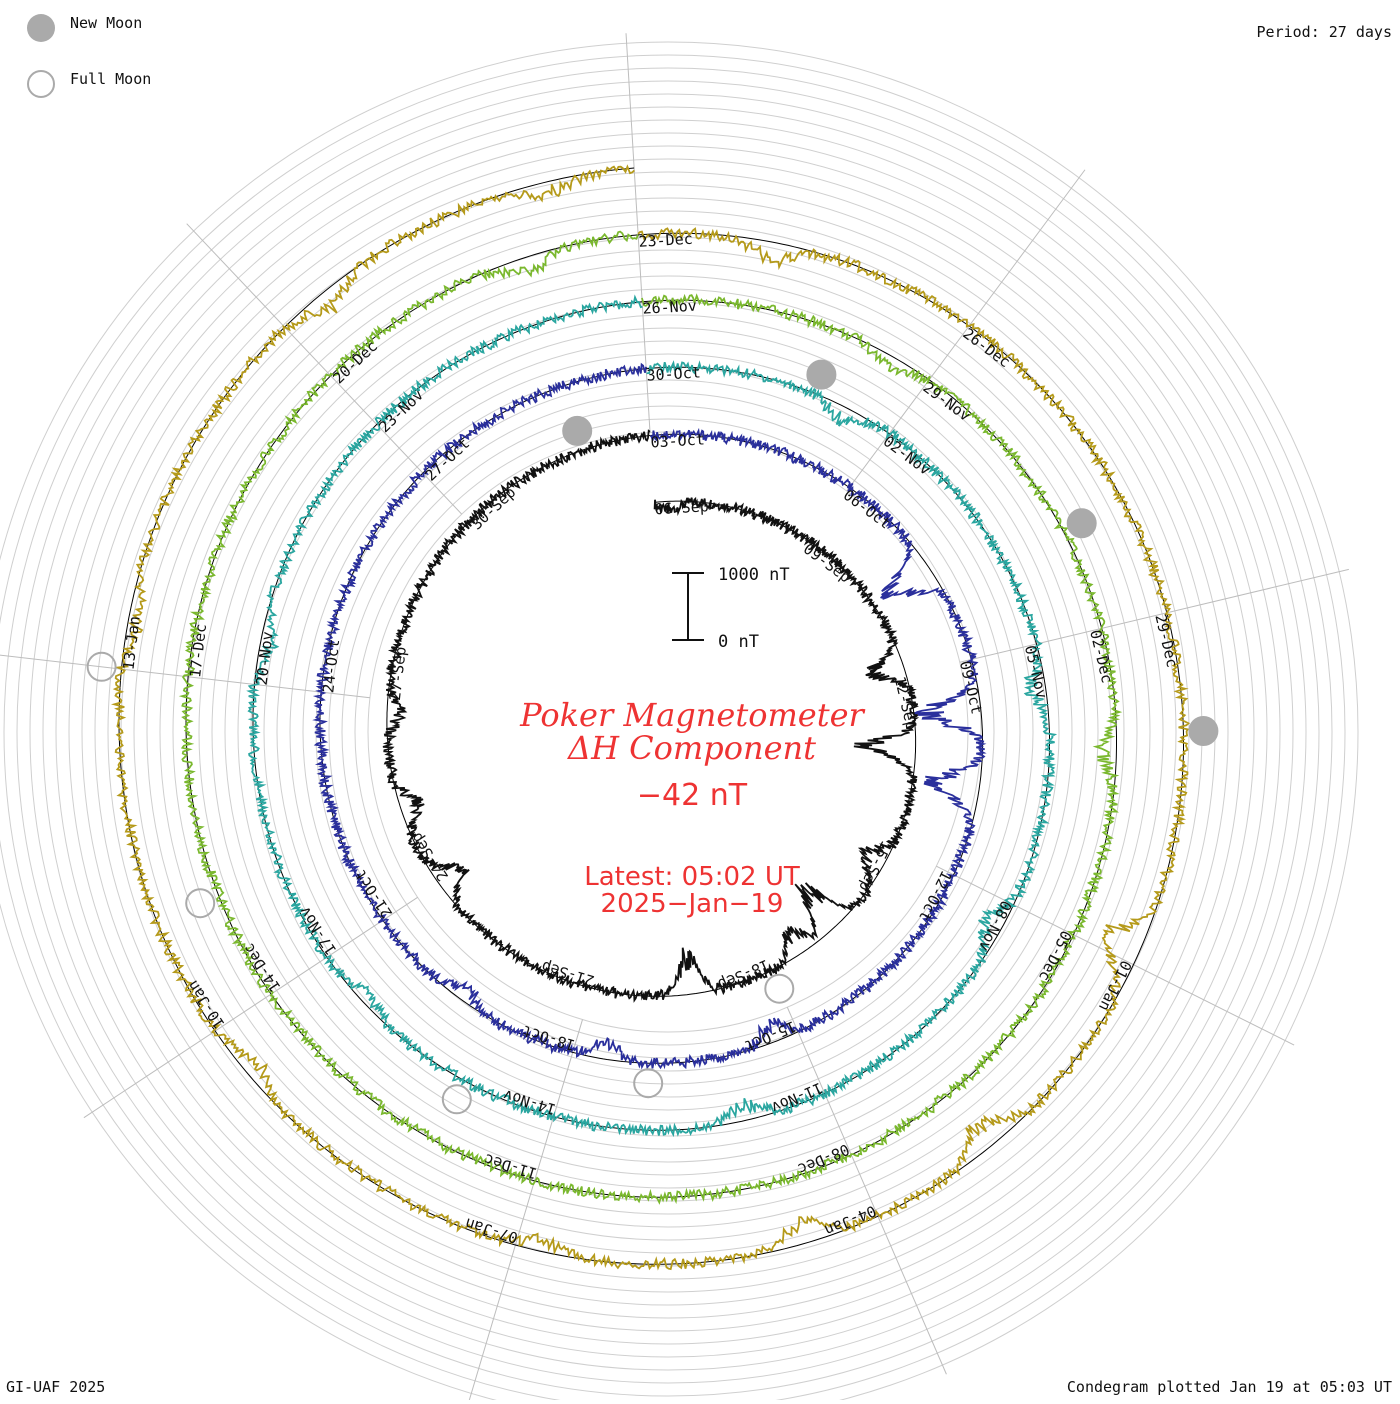 The image size is (1400, 1404). What do you see at coordinates (692, 904) in the screenshot?
I see `latest-date: 2025−Jan−19` at bounding box center [692, 904].